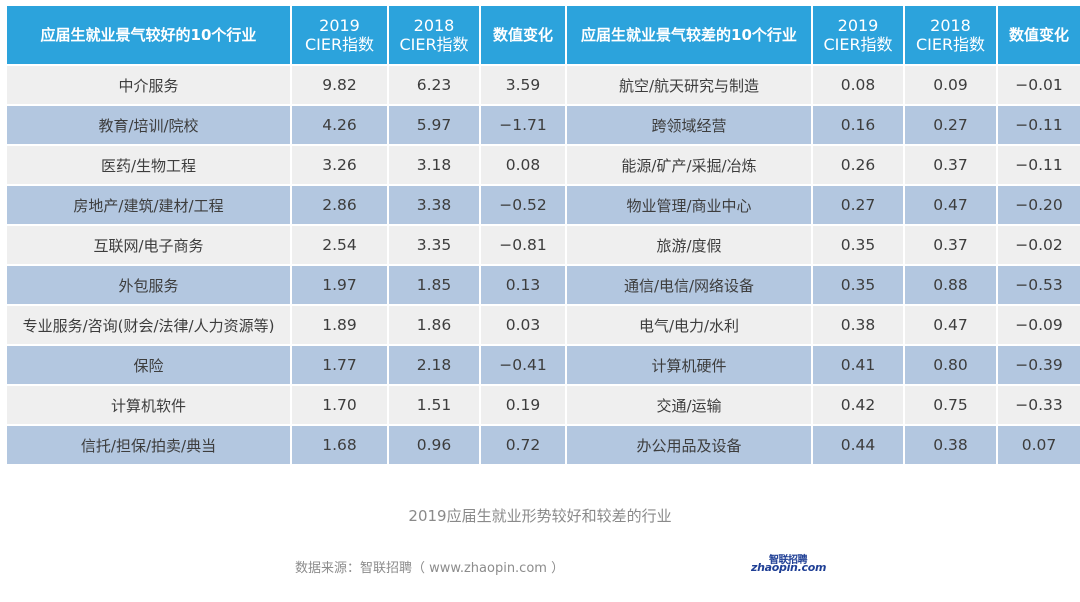 This screenshot has height=602, width=1080. What do you see at coordinates (434, 285) in the screenshot?
I see `good-2018-value: 1.85` at bounding box center [434, 285].